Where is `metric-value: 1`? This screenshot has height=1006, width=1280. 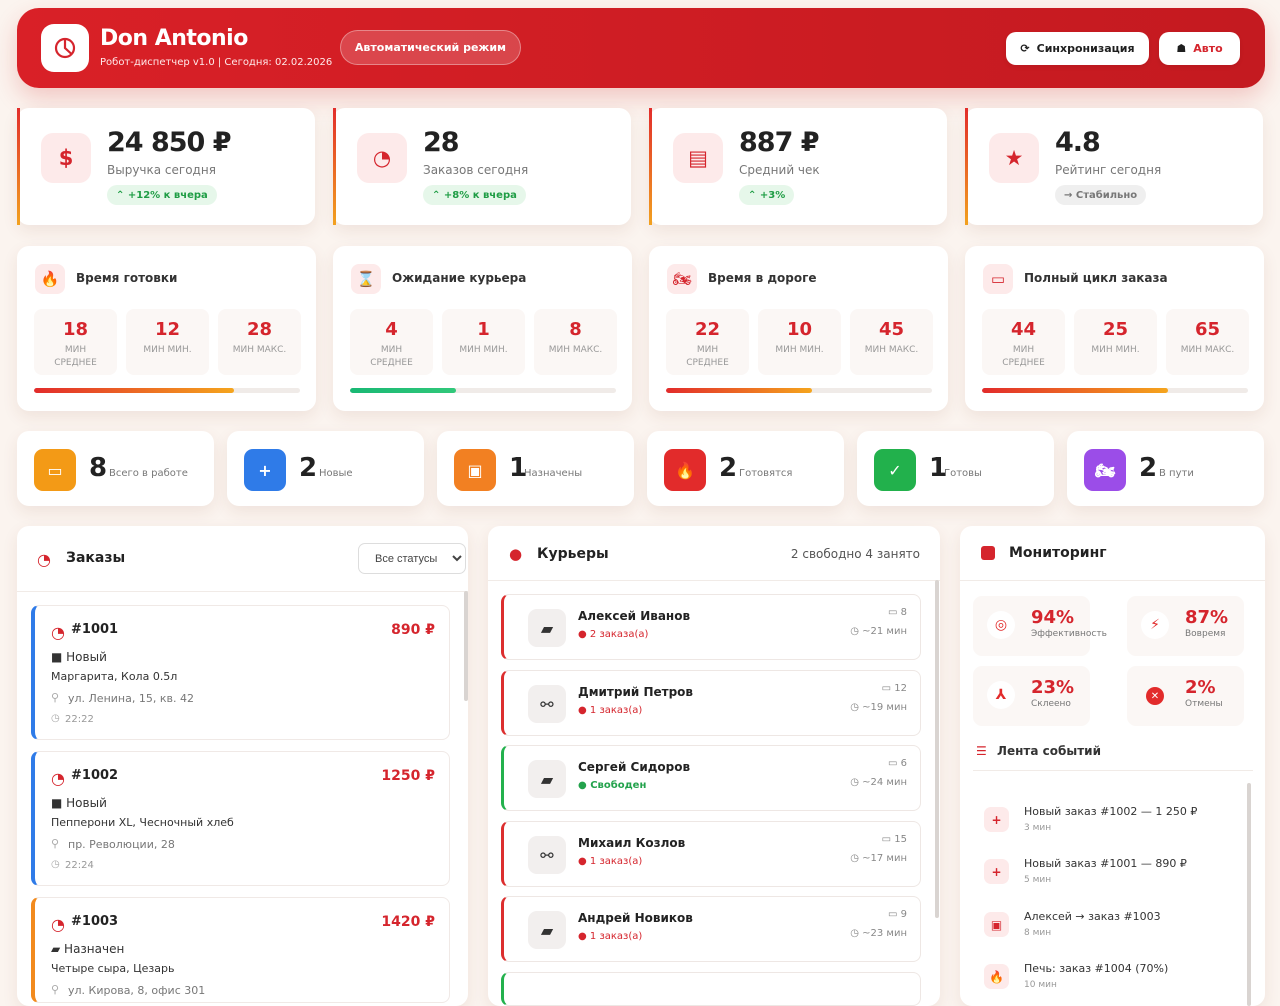 metric-value: 1 is located at coordinates (483, 329).